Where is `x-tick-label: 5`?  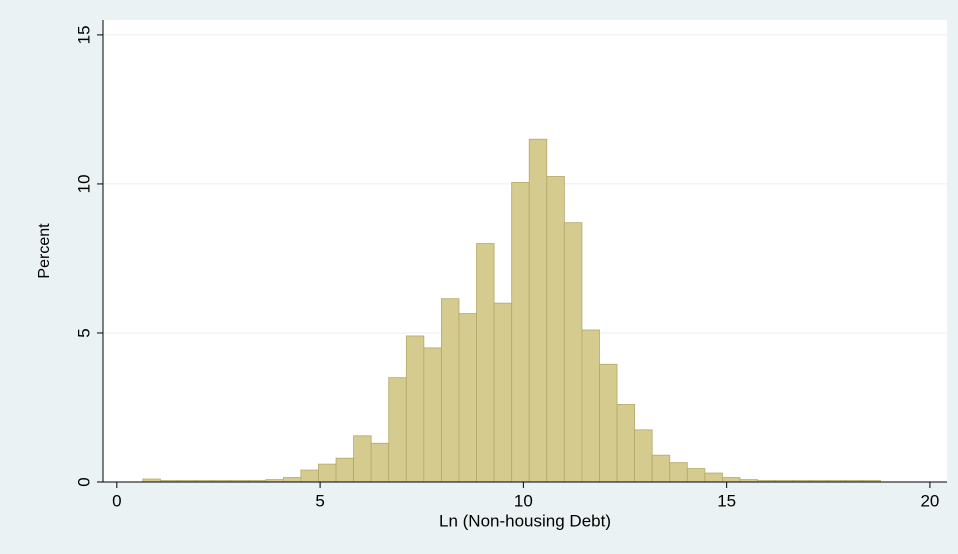
x-tick-label: 5 is located at coordinates (319, 500).